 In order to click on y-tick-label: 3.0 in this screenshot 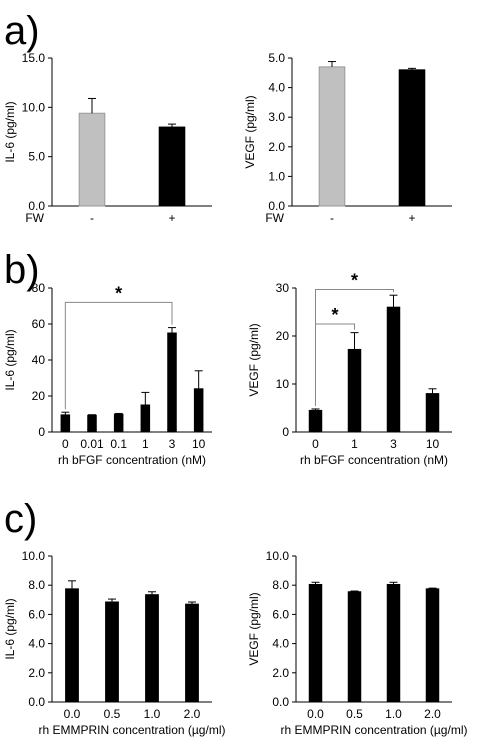, I will do `click(276, 117)`.